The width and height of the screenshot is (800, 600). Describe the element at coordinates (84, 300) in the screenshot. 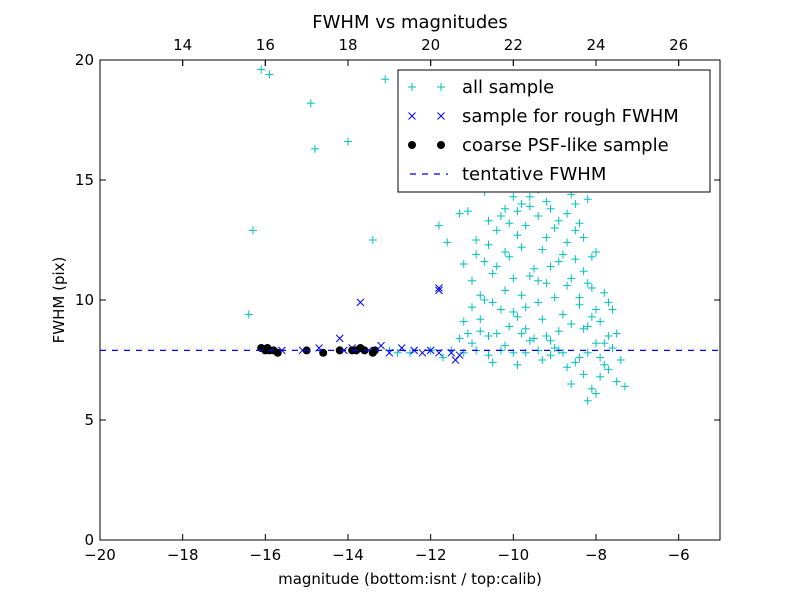

I see `y-tick-label: 10` at that location.